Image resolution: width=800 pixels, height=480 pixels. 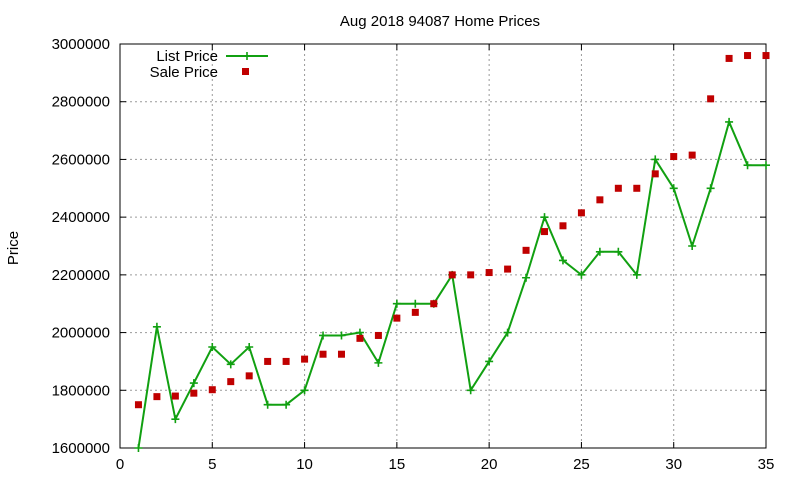 What do you see at coordinates (13, 248) in the screenshot?
I see `y-axis-label: Price` at bounding box center [13, 248].